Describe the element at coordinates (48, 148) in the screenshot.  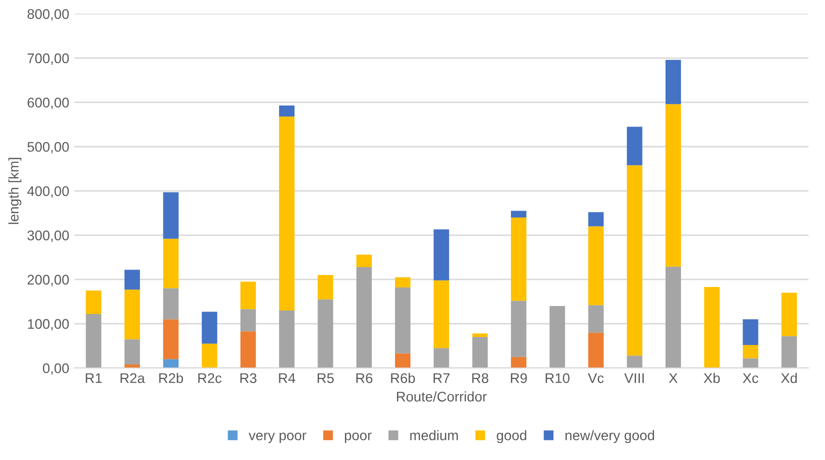
I see `y-tick-label: 500,00` at that location.